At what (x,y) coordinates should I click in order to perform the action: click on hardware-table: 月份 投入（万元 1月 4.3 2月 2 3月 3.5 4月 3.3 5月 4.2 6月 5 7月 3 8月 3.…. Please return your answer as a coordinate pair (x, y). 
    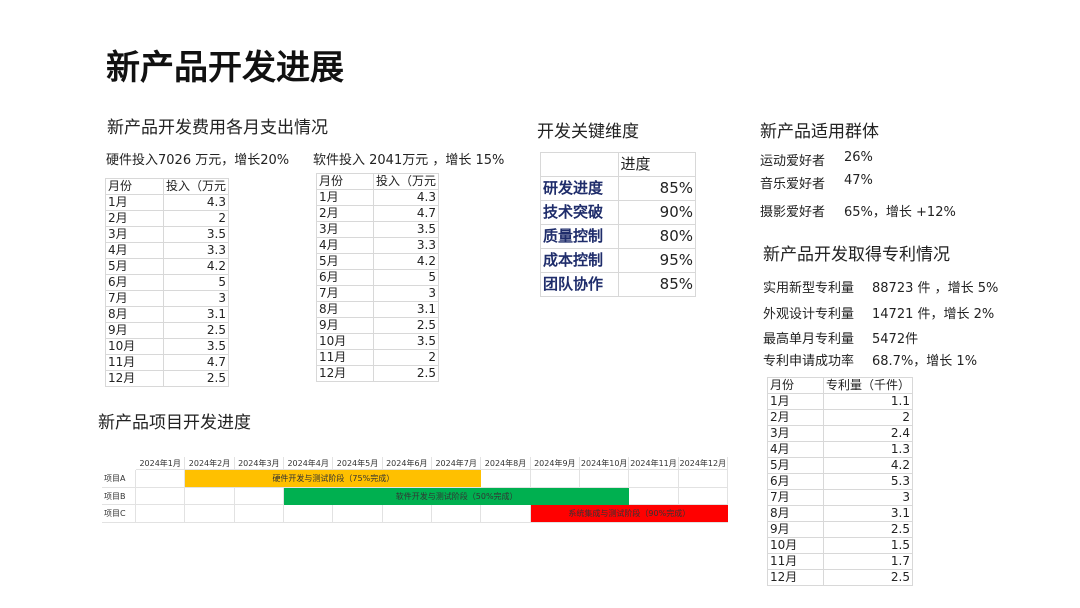
    Looking at the image, I should click on (167, 282).